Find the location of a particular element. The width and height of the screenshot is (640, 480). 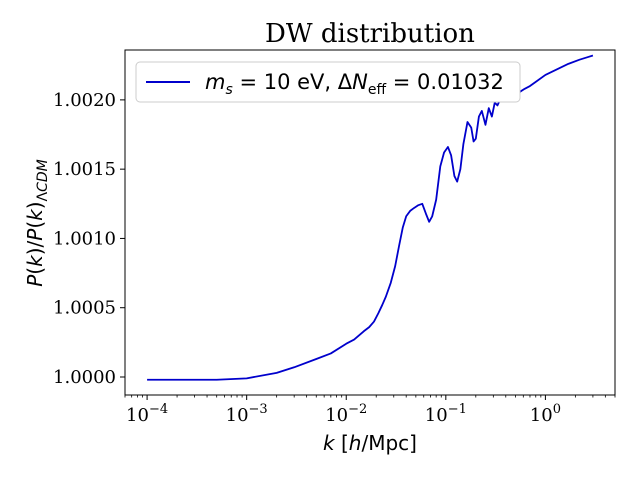

legend-entry: ms = 10 eV, ΔNeff = 0.01032 is located at coordinates (354, 84).